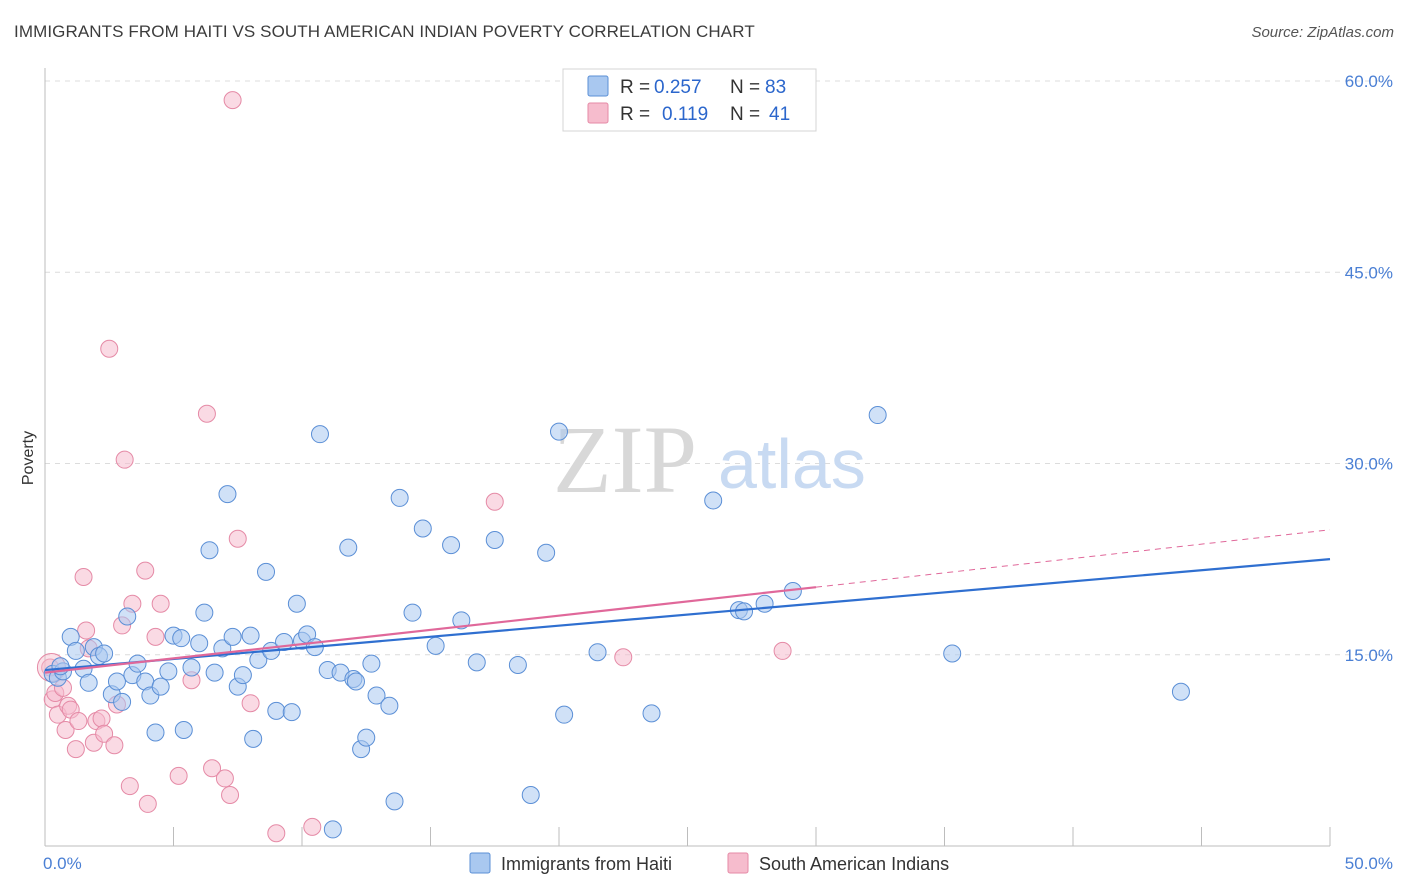 The image size is (1406, 892). Describe the element at coordinates (745, 114) in the screenshot. I see `legend-n-label-2: N =` at that location.